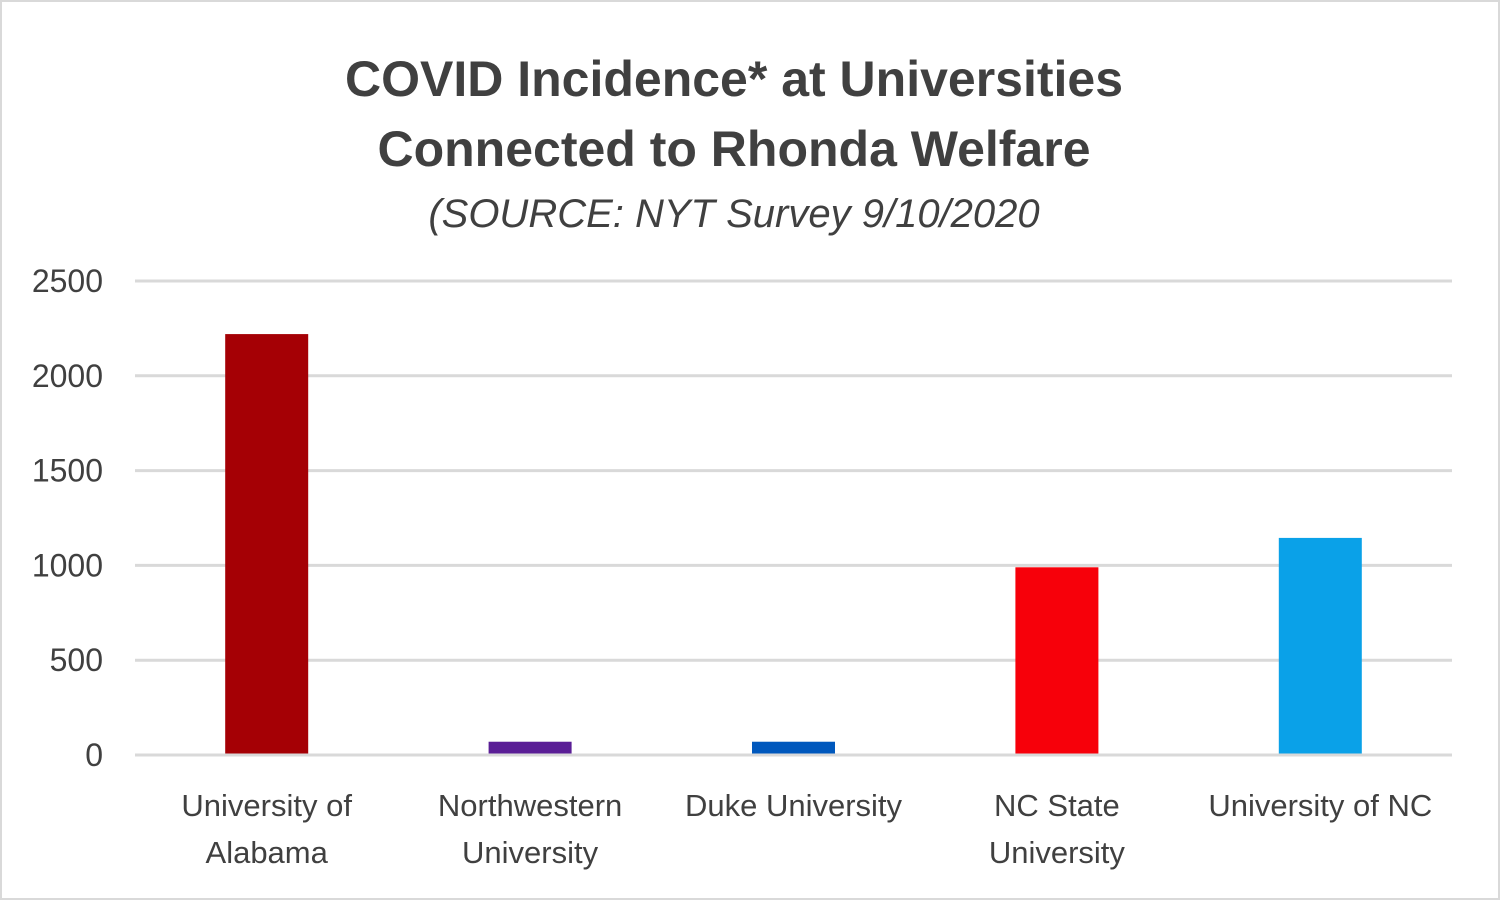 The width and height of the screenshot is (1500, 900). What do you see at coordinates (1320, 805) in the screenshot?
I see `x-tick-label: University of NC` at bounding box center [1320, 805].